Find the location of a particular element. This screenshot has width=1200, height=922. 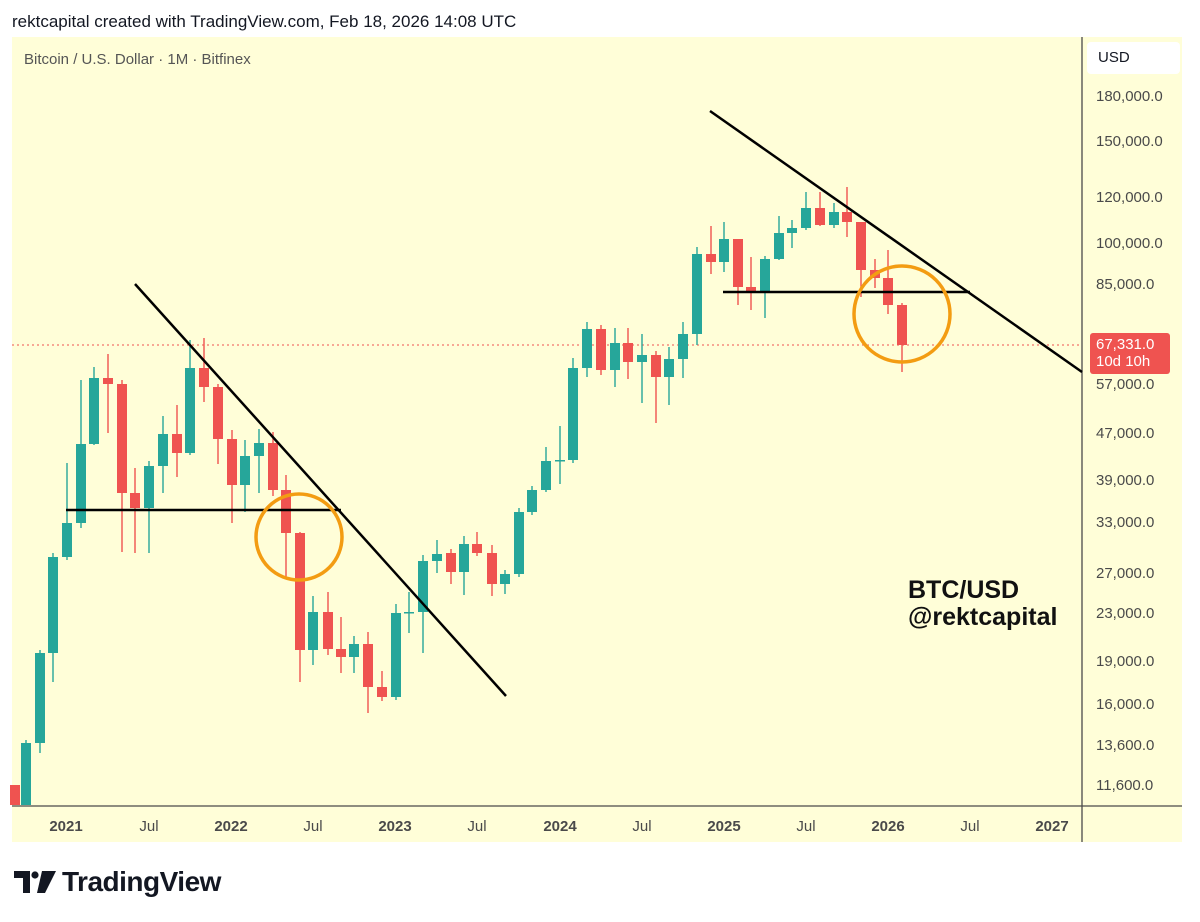

tradingview-logo-icon is located at coordinates (35, 882).